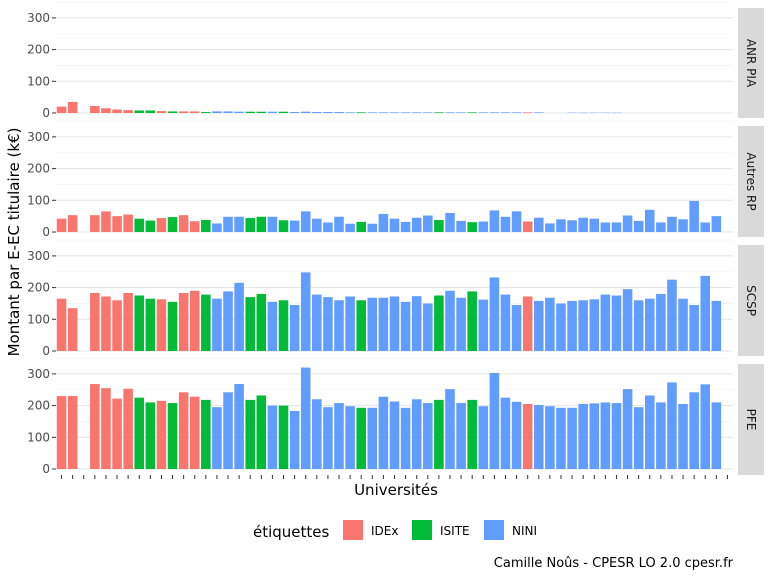  What do you see at coordinates (396, 490) in the screenshot?
I see `x-axis-title: Universités` at bounding box center [396, 490].